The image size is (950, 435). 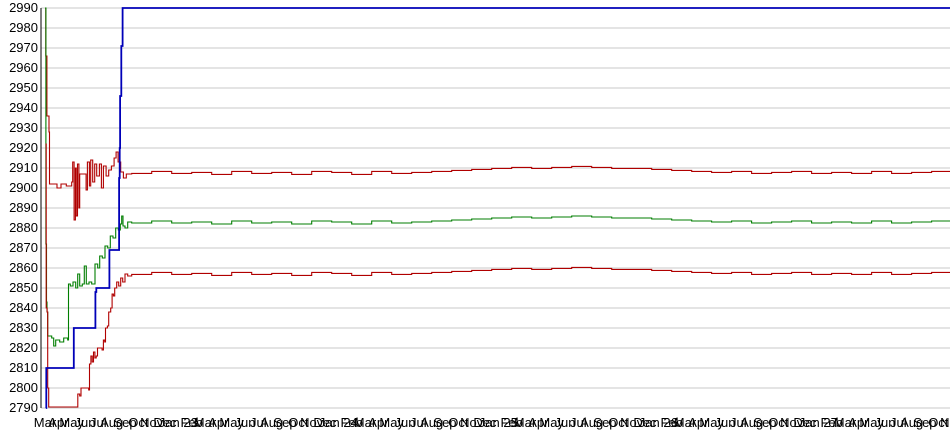 What do you see at coordinates (23, 387) in the screenshot?
I see `y-tick-label: 2800` at bounding box center [23, 387].